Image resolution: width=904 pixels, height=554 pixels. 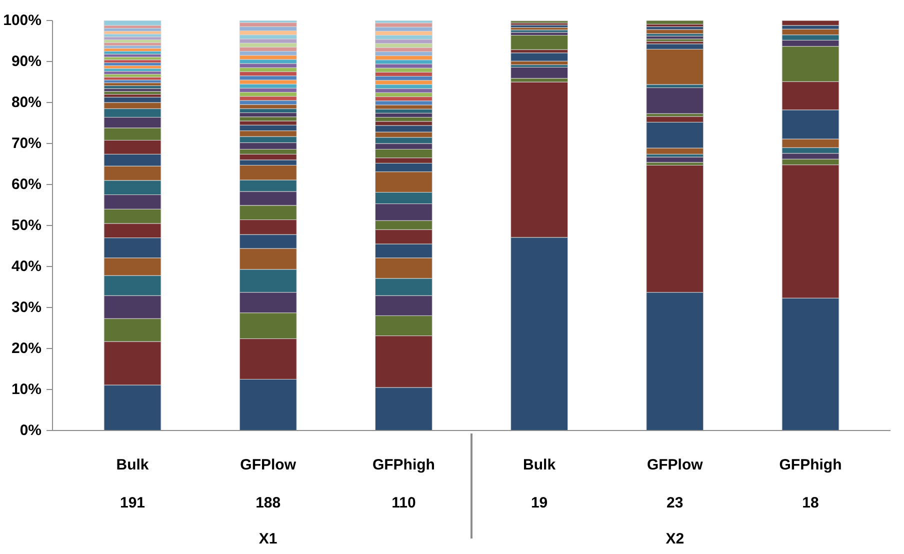 What do you see at coordinates (31, 430) in the screenshot?
I see `y-tick-label: 0%` at bounding box center [31, 430].